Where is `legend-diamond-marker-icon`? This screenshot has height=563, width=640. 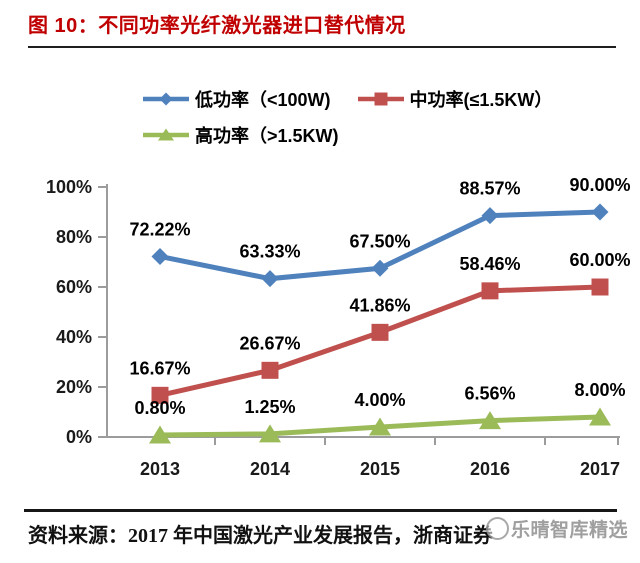
legend-diamond-marker-icon is located at coordinates (166, 99).